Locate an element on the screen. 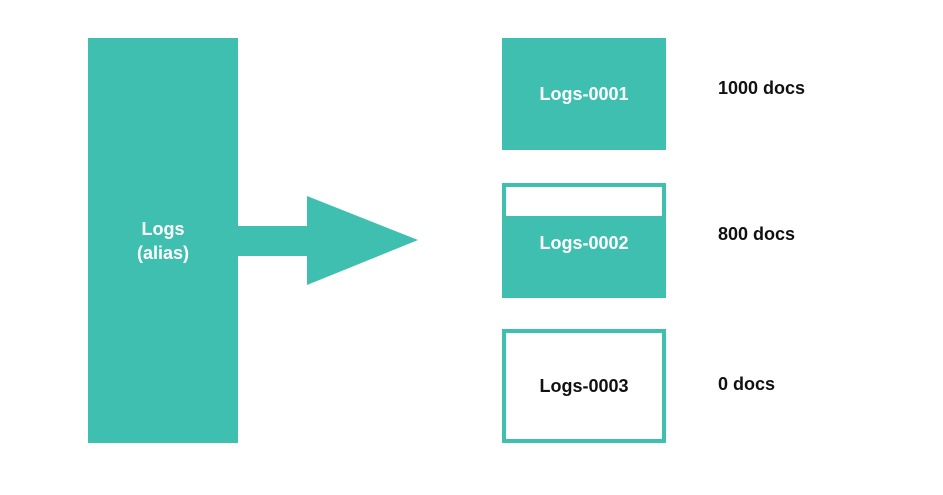 Image resolution: width=943 pixels, height=495 pixels. index-box-3: Logs-0003 is located at coordinates (584, 386).